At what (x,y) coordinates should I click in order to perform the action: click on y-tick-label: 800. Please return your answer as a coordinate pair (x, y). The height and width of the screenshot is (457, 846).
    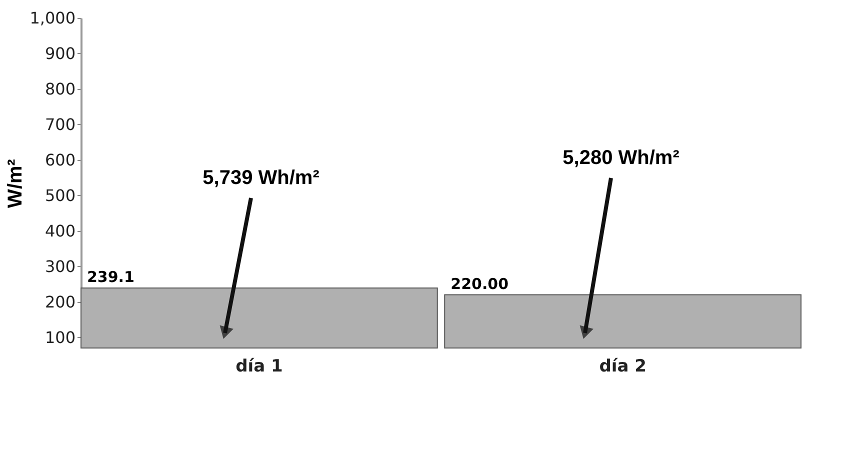
    Looking at the image, I should click on (60, 88).